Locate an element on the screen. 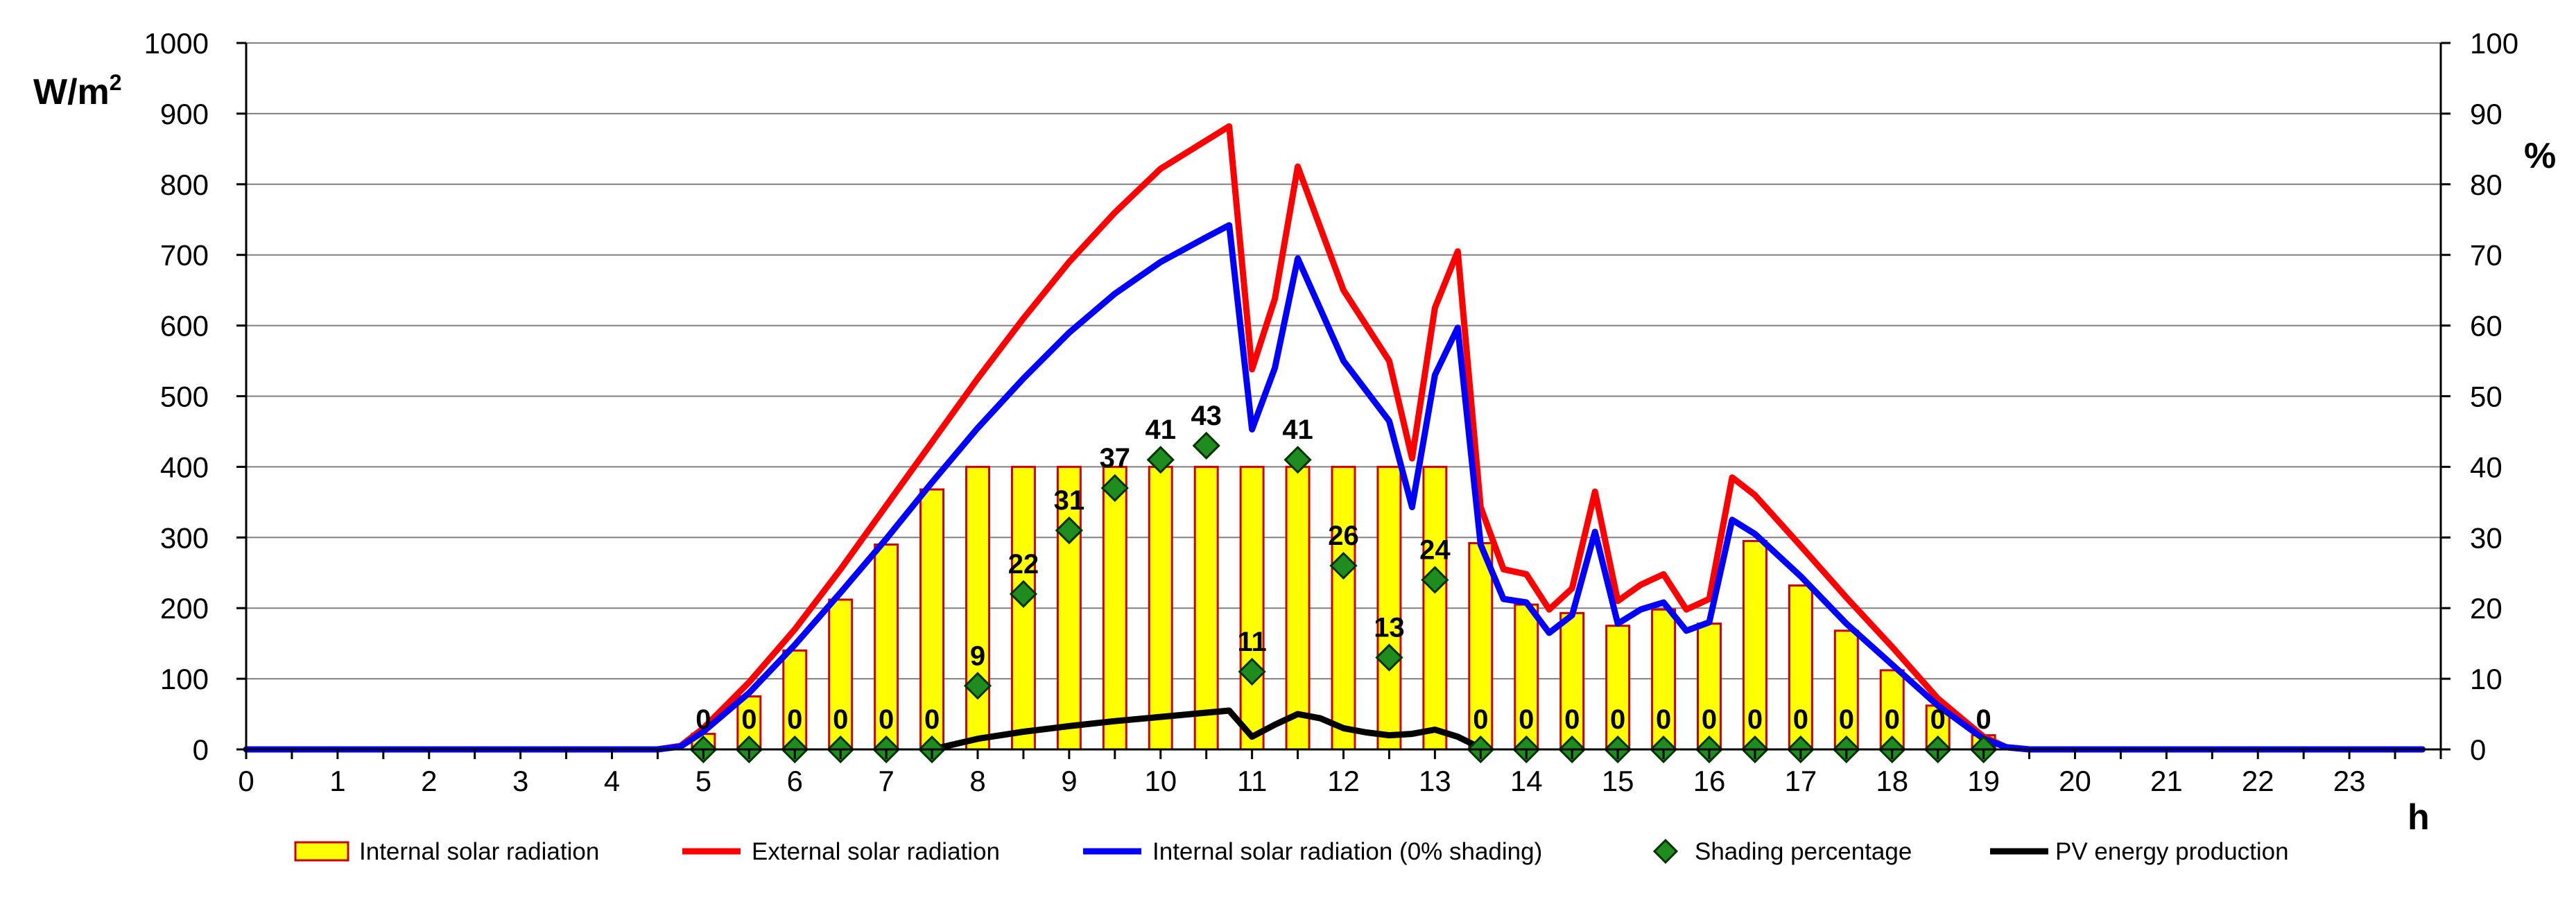 The width and height of the screenshot is (2576, 904). bar-internal-6.5 is located at coordinates (841, 674).